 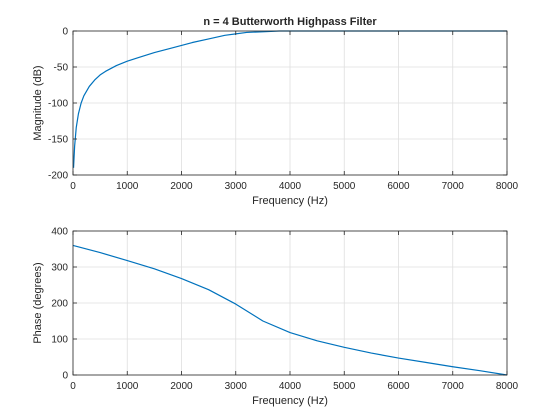 What do you see at coordinates (38, 302) in the screenshot?
I see `y-axis-label: Phase (degrees)` at bounding box center [38, 302].